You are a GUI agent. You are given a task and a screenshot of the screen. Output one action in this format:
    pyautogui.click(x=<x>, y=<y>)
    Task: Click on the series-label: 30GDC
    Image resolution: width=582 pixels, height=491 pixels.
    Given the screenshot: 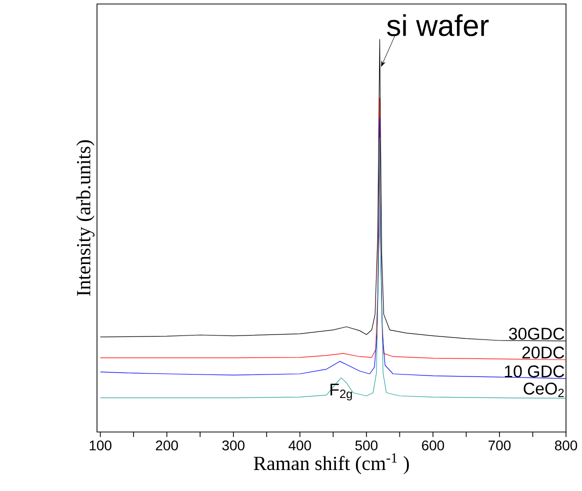 What is the action you would take?
    pyautogui.click(x=536, y=334)
    